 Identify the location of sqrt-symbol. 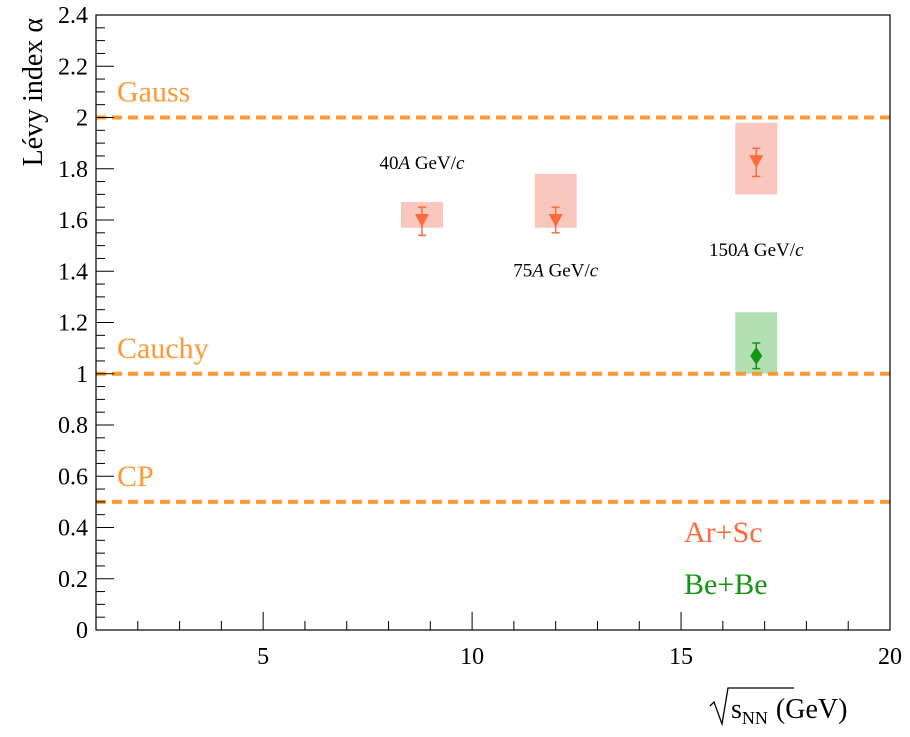
(751, 707).